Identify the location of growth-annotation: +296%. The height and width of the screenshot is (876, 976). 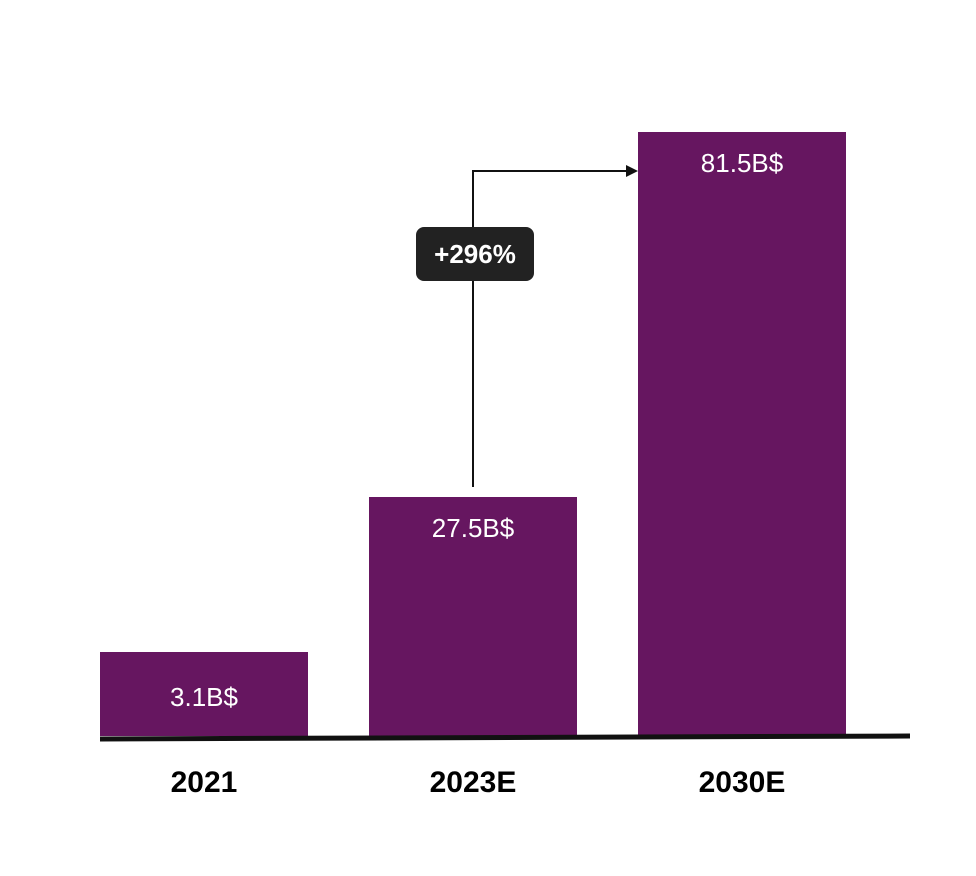
(527, 326).